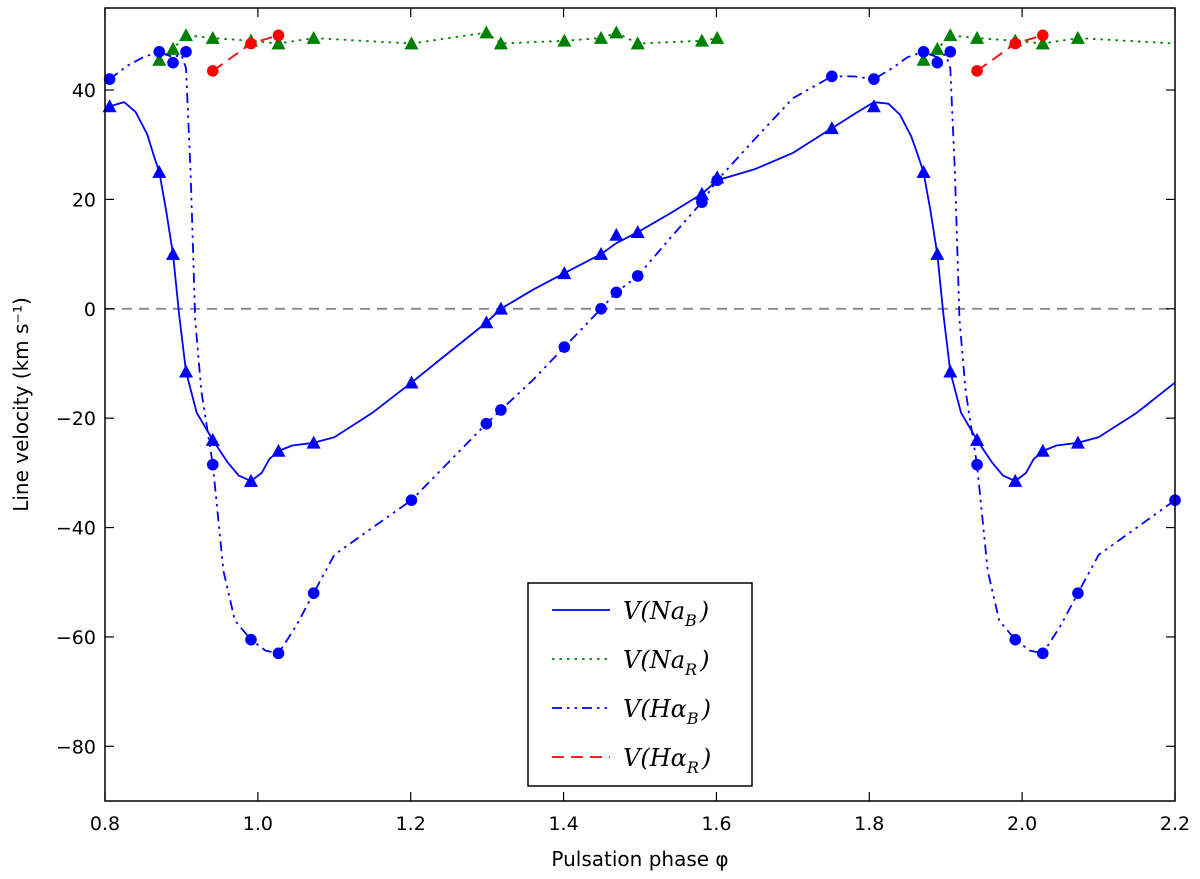 The image size is (1200, 879). What do you see at coordinates (411, 824) in the screenshot?
I see `x-tick-label: 1.2` at bounding box center [411, 824].